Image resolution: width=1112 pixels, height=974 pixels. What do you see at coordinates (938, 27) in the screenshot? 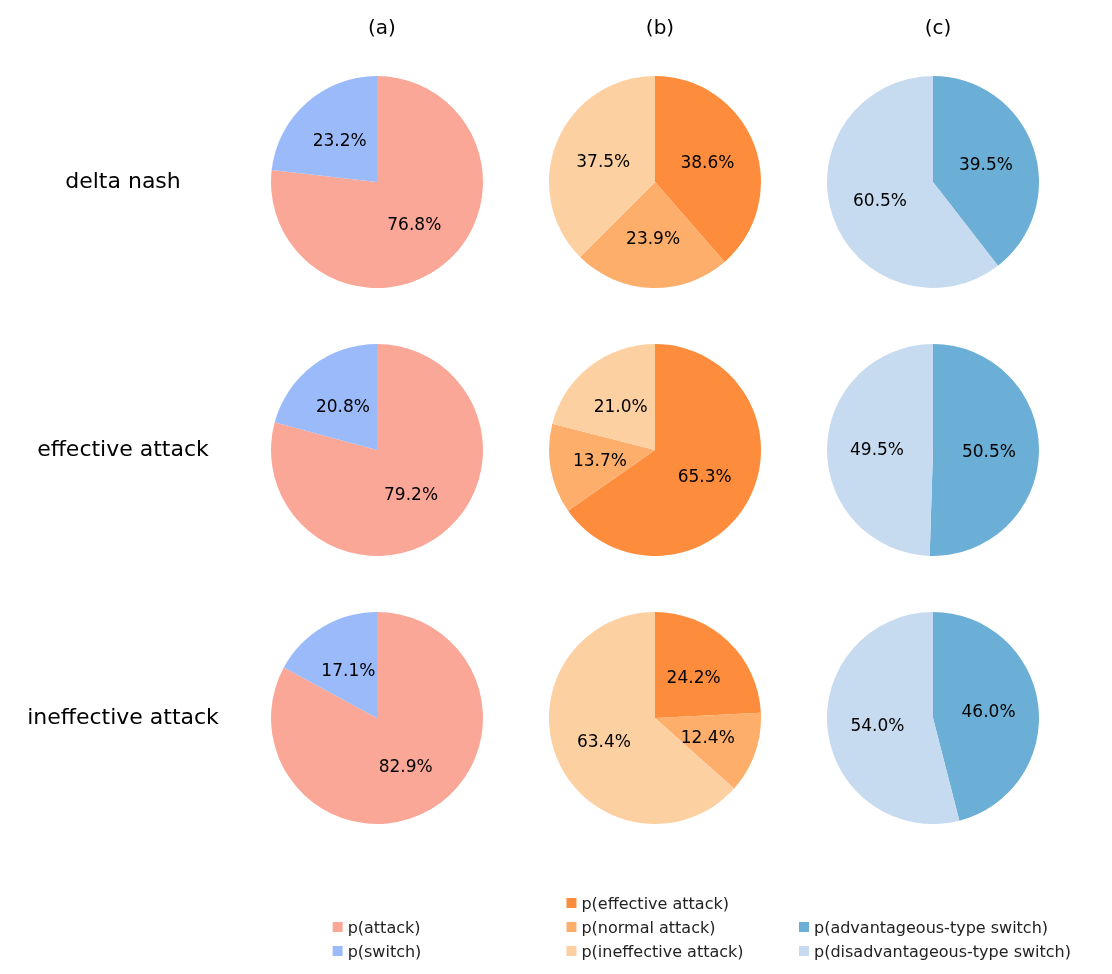
I see `chart-title: (c)` at bounding box center [938, 27].